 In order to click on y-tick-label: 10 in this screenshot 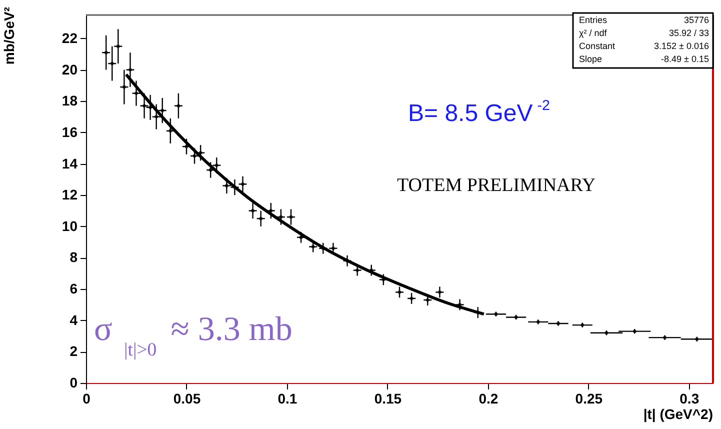, I will do `click(70, 226)`.